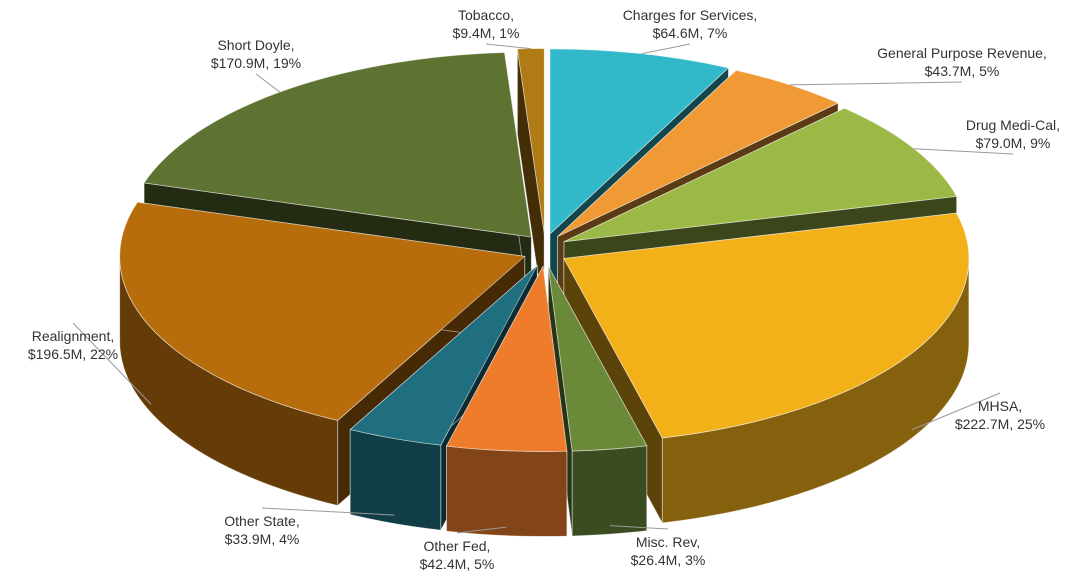  What do you see at coordinates (668, 542) in the screenshot?
I see `slice-label-misc-rev: Misc. Rev,` at bounding box center [668, 542].